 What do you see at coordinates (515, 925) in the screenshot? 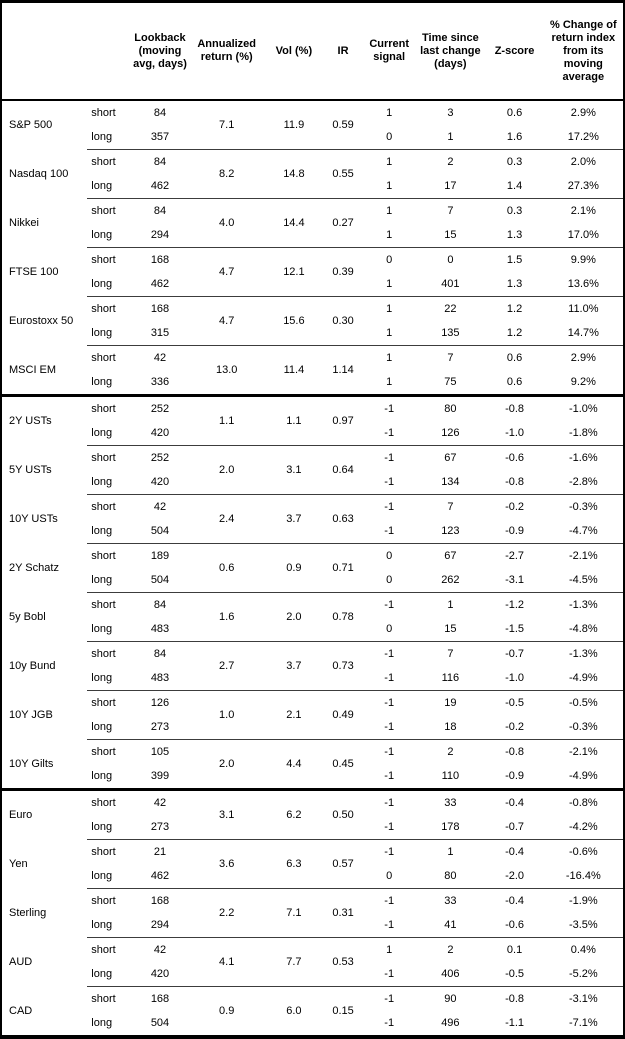
I see `zscore-value: -0.6` at bounding box center [515, 925].